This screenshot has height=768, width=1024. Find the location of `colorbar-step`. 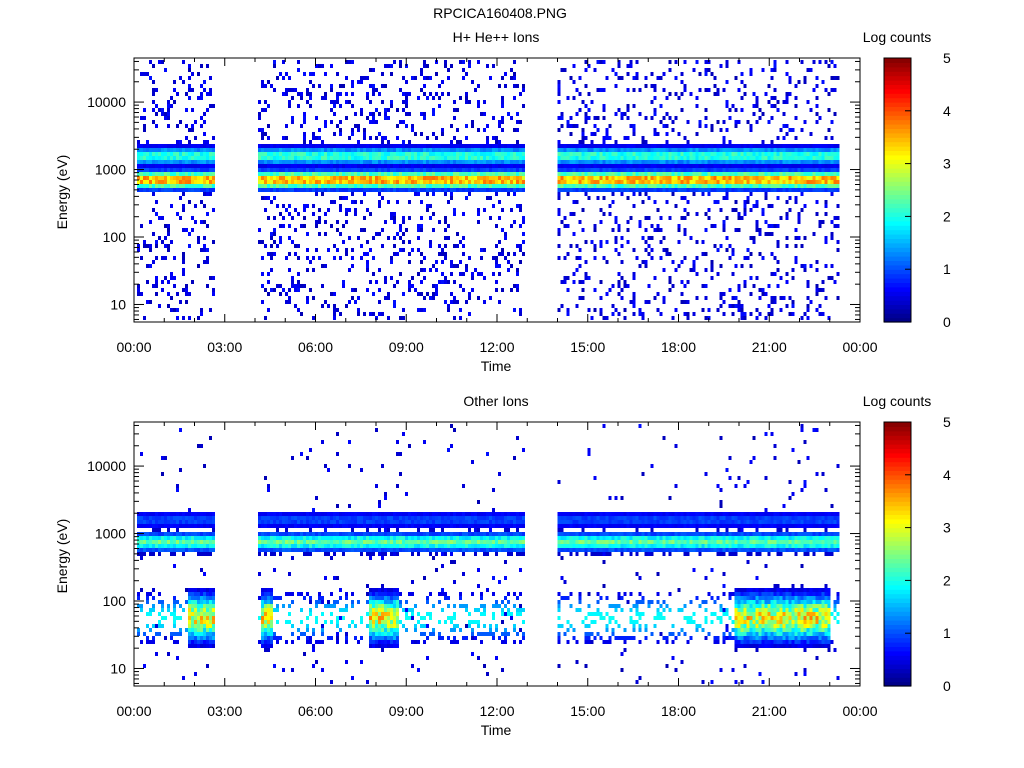

colorbar-step is located at coordinates (897, 289).